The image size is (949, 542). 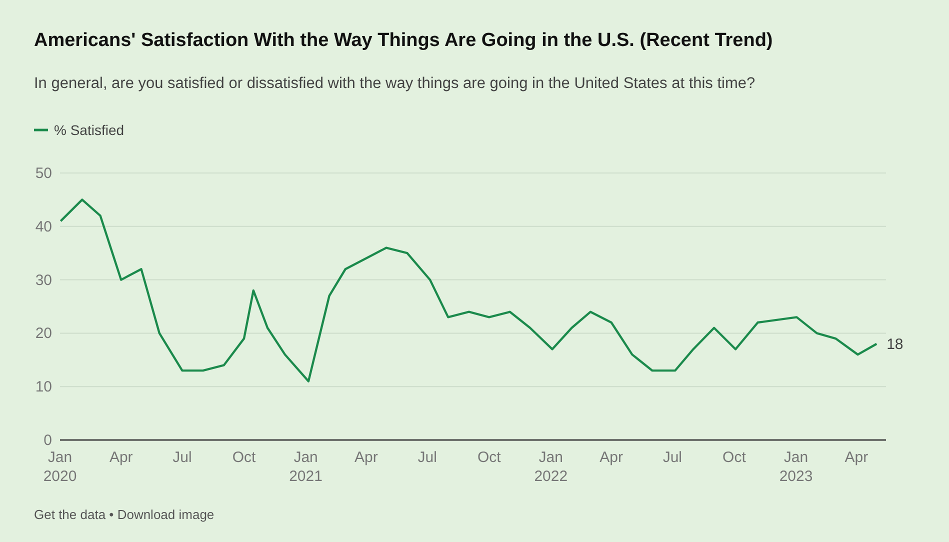 What do you see at coordinates (124, 514) in the screenshot?
I see `text: Get the data • Download image` at bounding box center [124, 514].